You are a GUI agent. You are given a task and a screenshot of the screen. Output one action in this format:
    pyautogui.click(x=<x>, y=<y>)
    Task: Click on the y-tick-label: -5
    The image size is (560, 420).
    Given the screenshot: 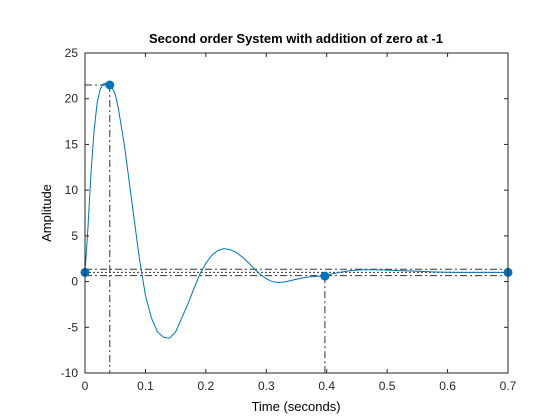 What is the action you would take?
    pyautogui.click(x=72, y=327)
    